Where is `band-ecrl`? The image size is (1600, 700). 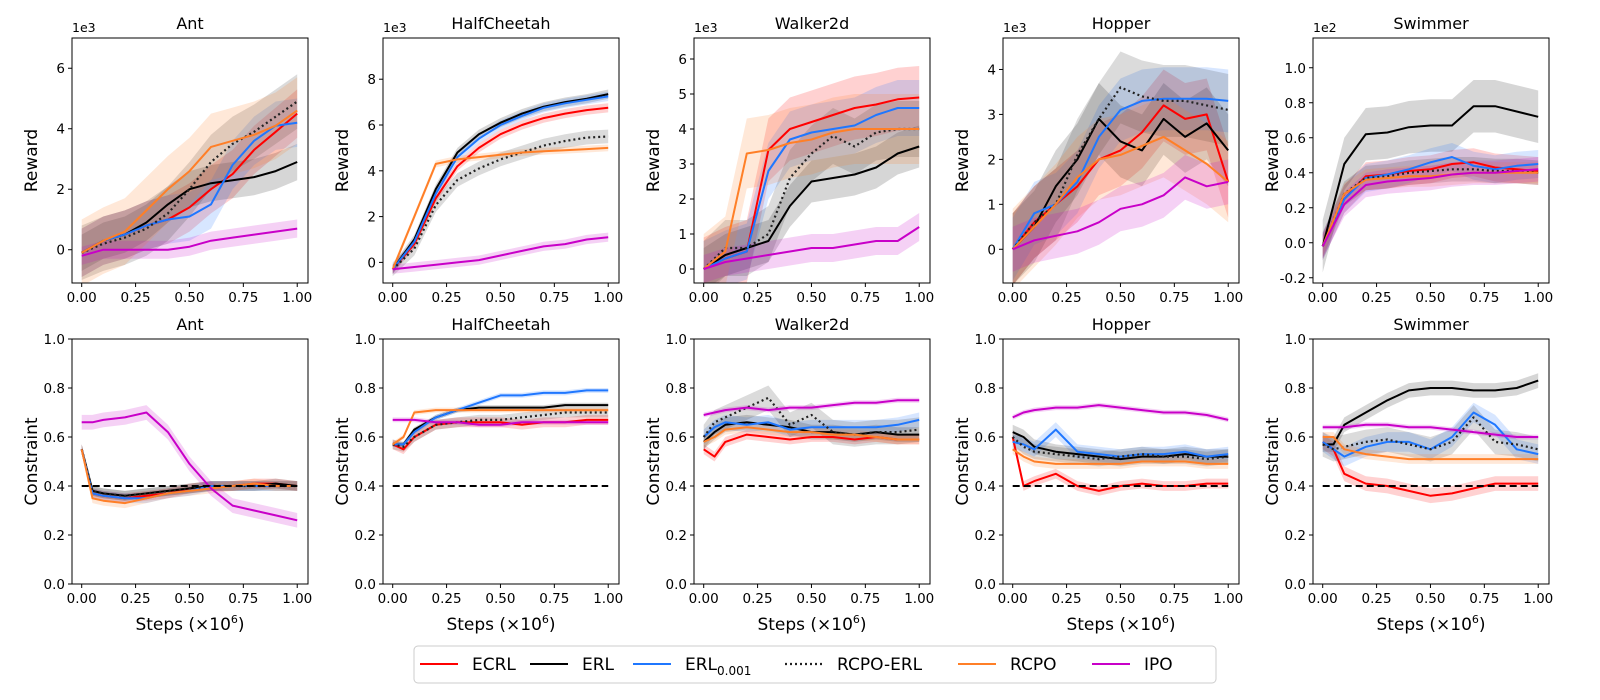
band-ecrl is located at coordinates (189, 474).